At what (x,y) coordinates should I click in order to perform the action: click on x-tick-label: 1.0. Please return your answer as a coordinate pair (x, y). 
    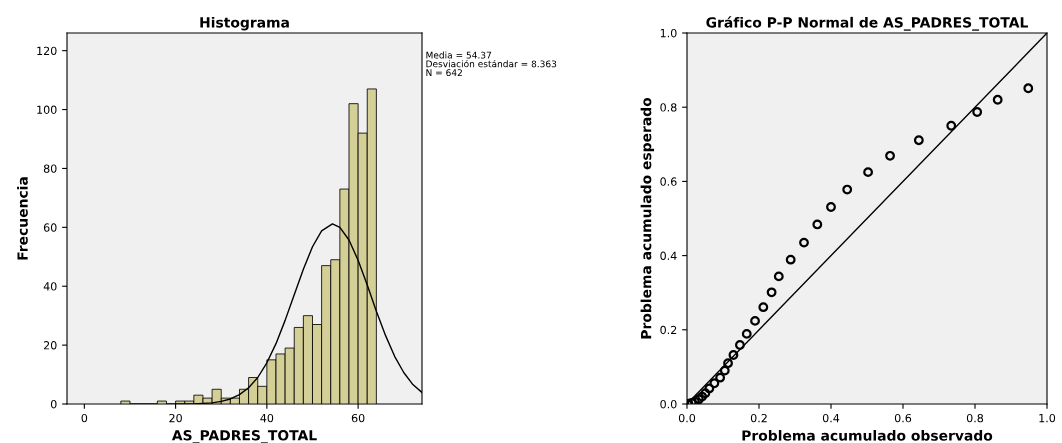
    Looking at the image, I should click on (1047, 418).